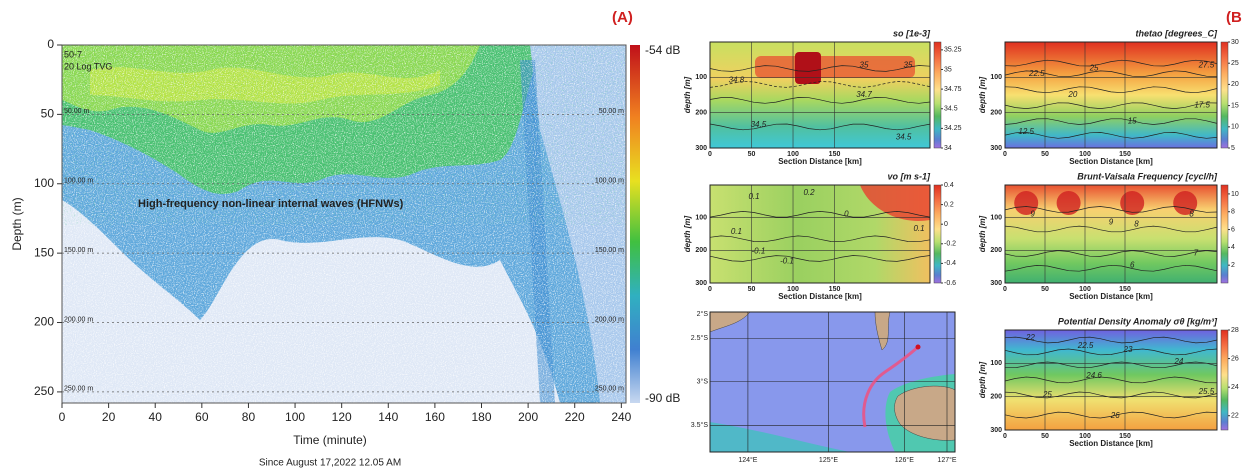  I want to click on x-tick-label: 140, so click(388, 417).